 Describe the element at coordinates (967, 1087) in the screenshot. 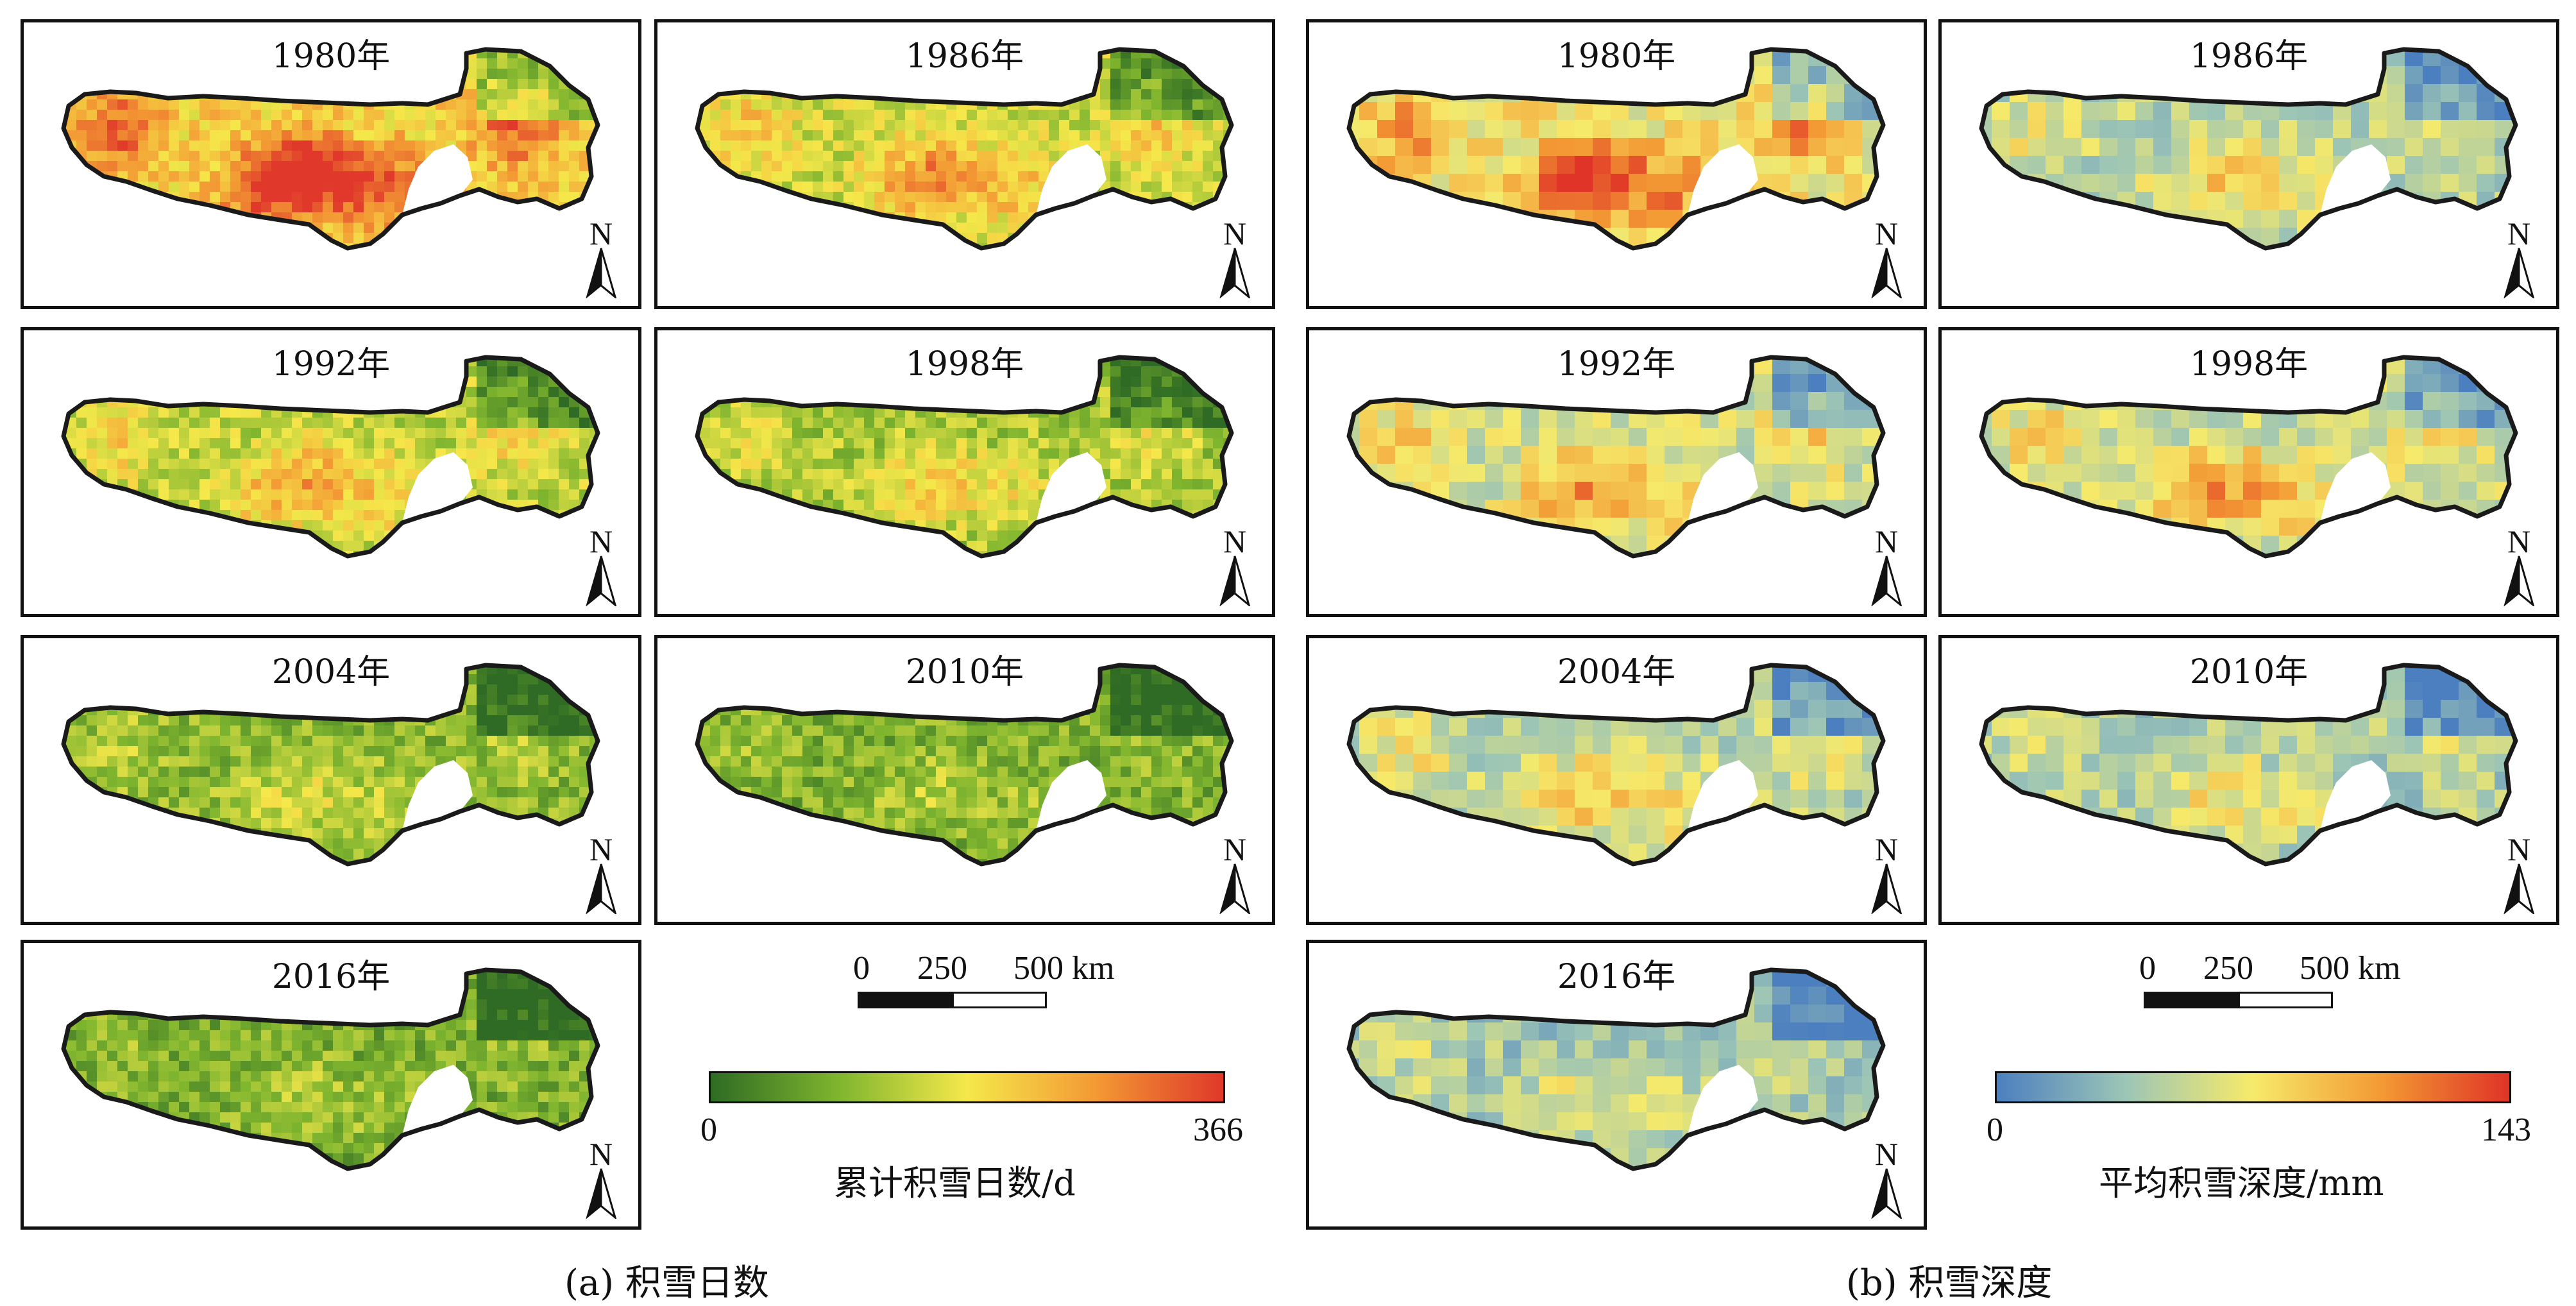

I see `color-legend-a` at that location.